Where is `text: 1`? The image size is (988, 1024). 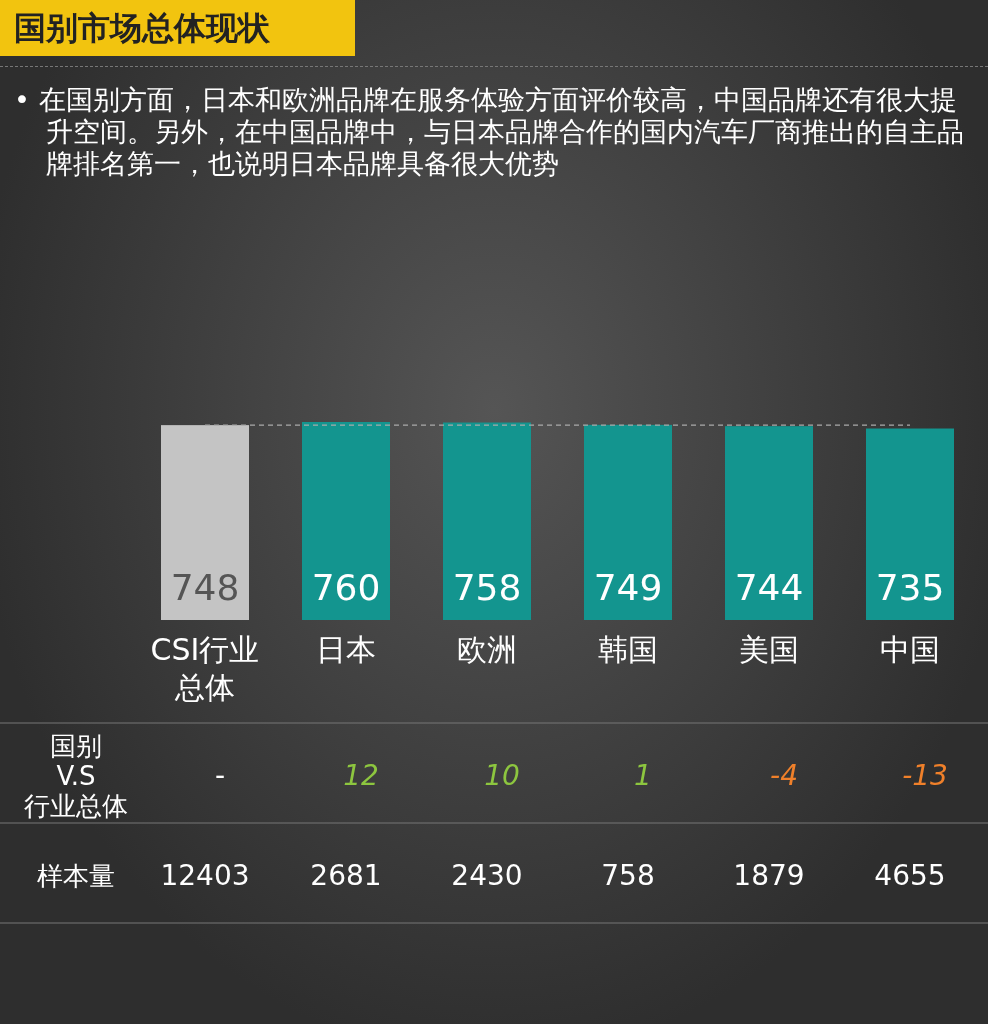
text: 1 is located at coordinates (643, 775).